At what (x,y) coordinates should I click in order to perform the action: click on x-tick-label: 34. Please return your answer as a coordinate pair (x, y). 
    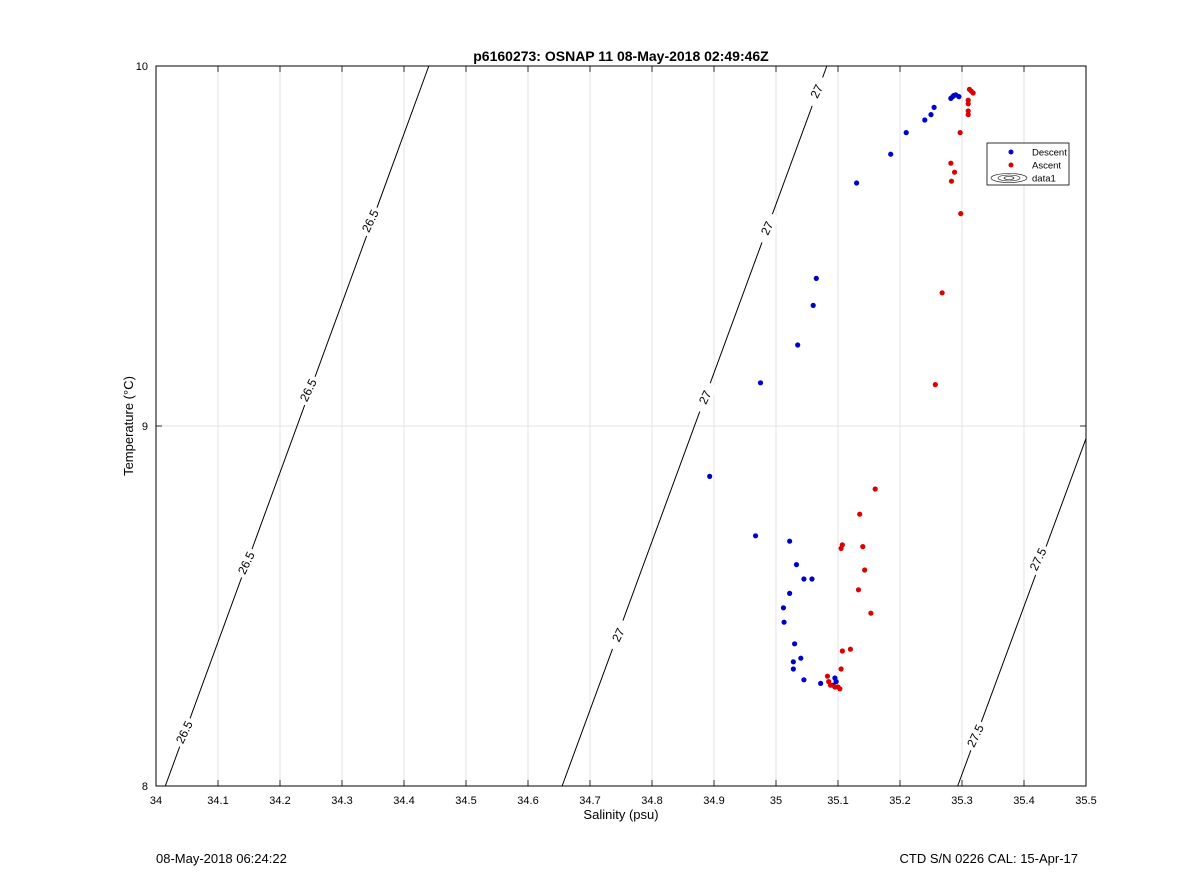
    Looking at the image, I should click on (156, 801).